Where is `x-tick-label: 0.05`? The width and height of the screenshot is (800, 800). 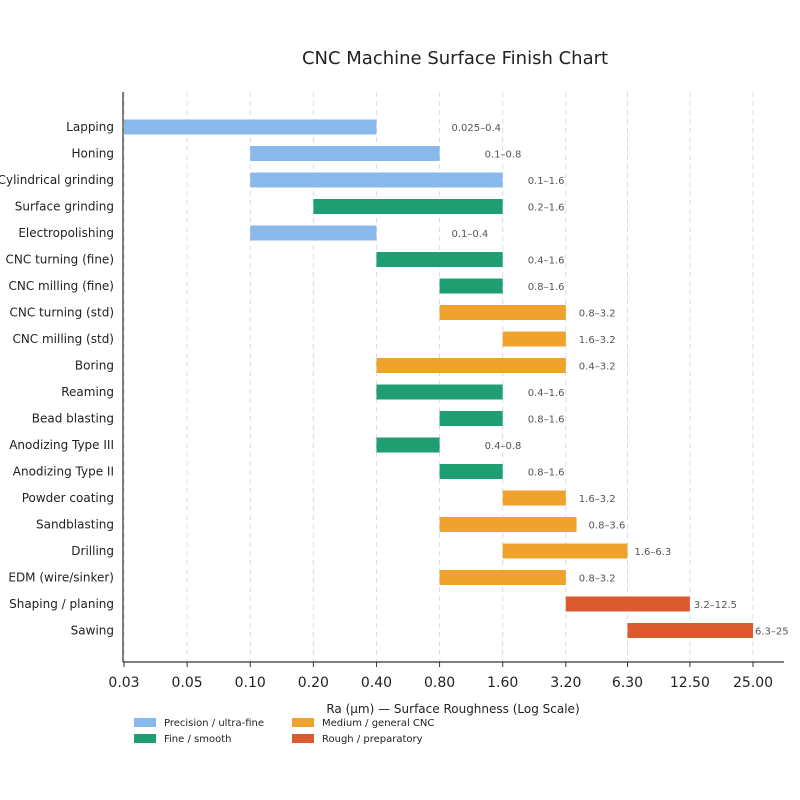
x-tick-label: 0.05 is located at coordinates (187, 683).